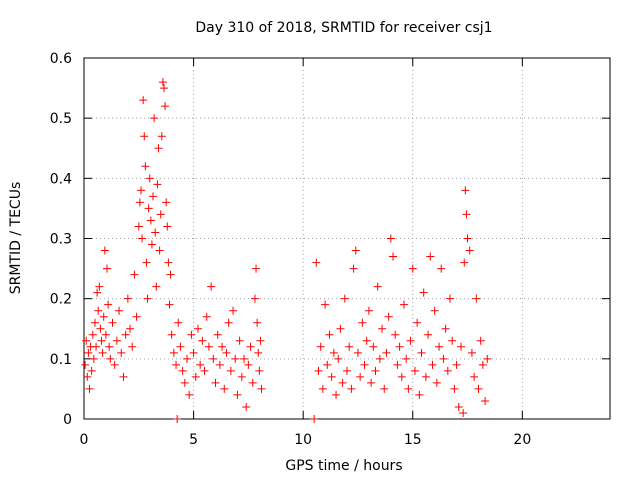 The image size is (640, 480). Describe the element at coordinates (61, 360) in the screenshot. I see `y-tick-label: 0.1` at that location.